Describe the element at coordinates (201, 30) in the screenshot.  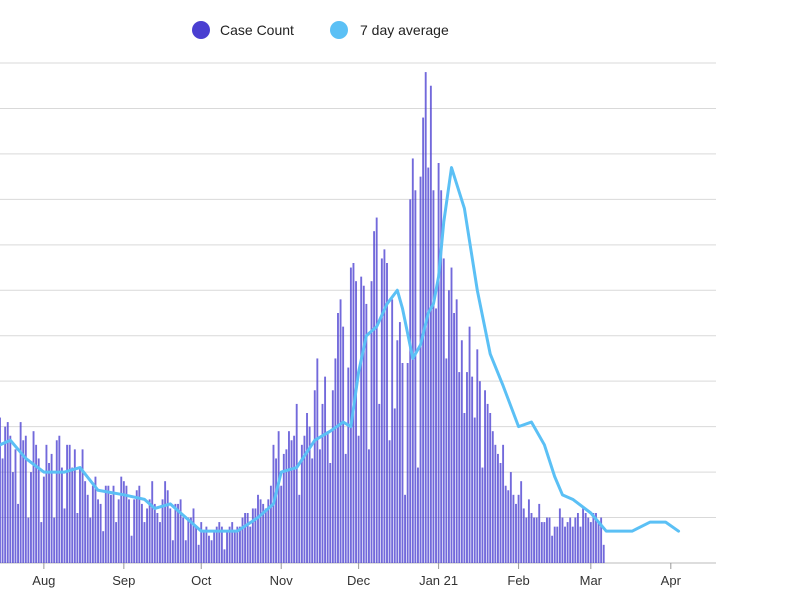
I see `legend-marker-case-count` at that location.